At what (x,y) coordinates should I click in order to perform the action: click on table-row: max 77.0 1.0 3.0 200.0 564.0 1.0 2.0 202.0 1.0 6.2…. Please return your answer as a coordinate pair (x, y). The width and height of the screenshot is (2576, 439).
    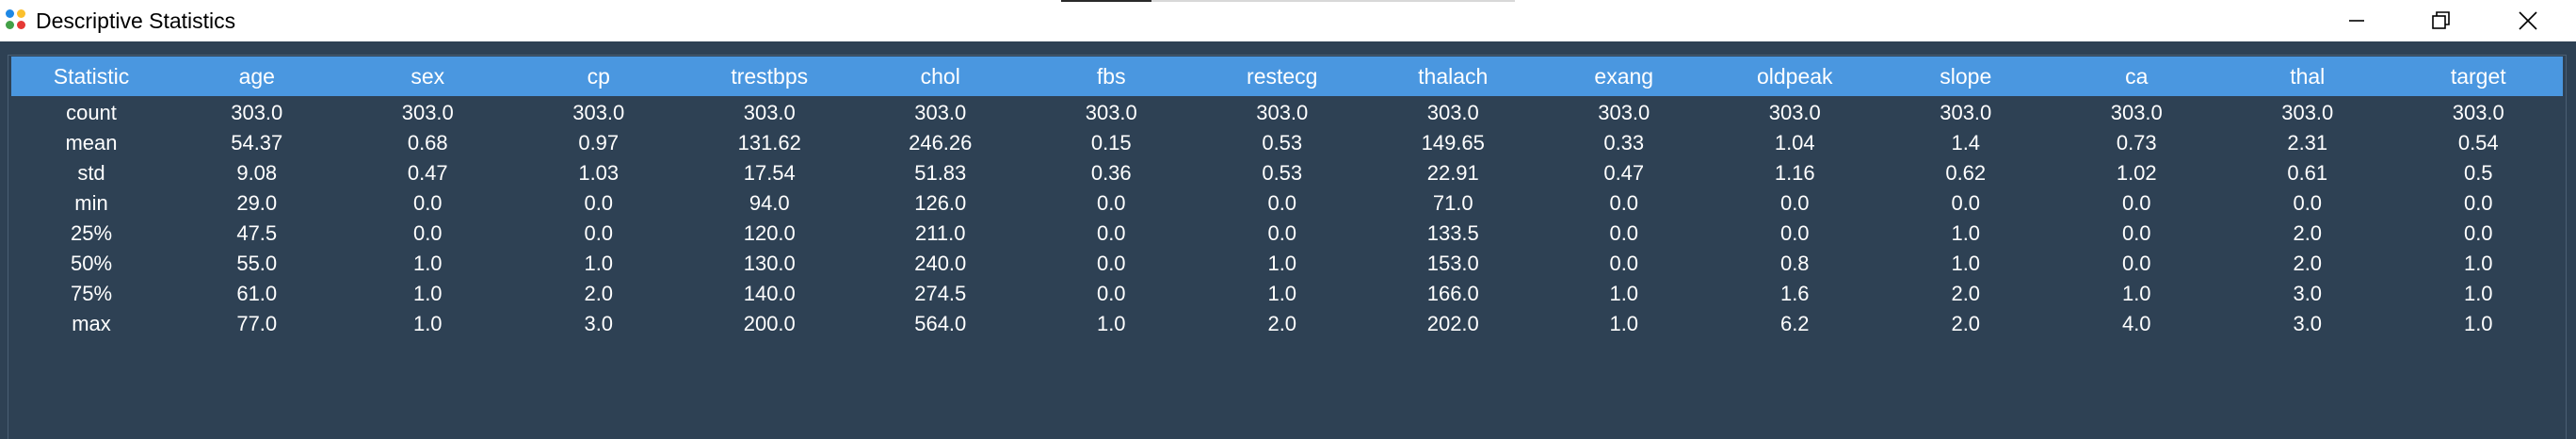
    Looking at the image, I should click on (1287, 324).